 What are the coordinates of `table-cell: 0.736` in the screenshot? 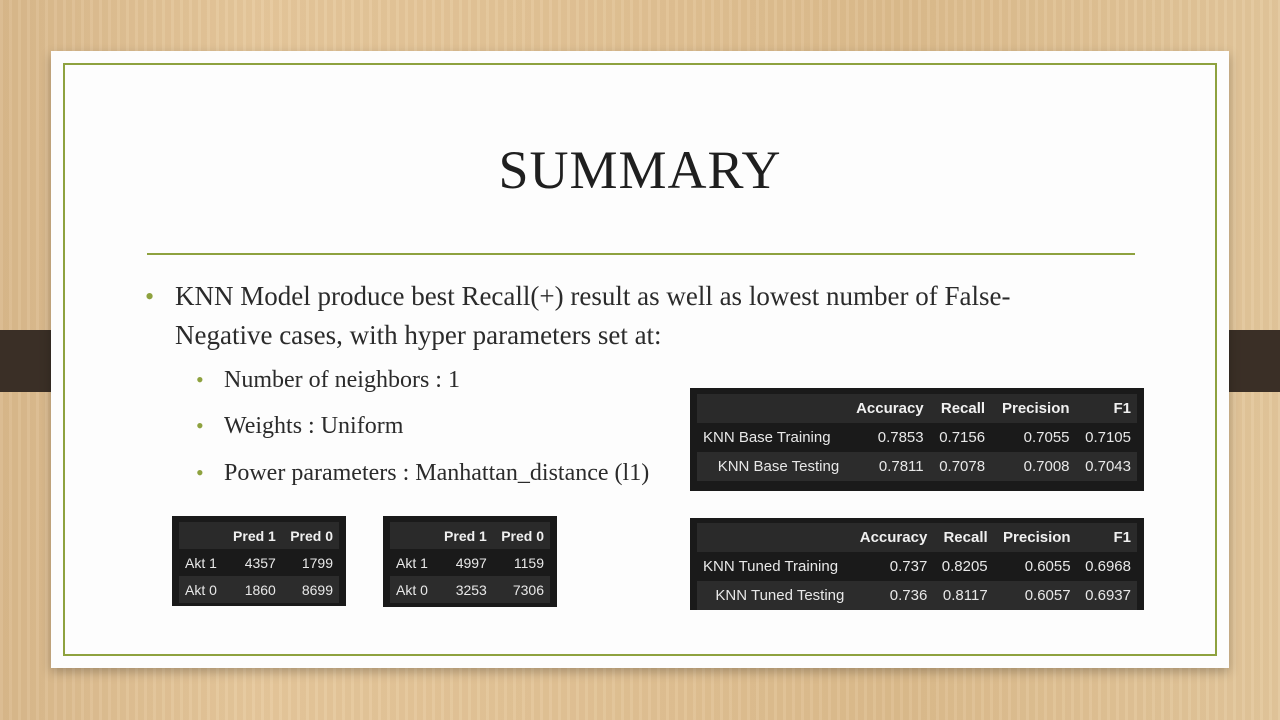 It's located at (908, 595).